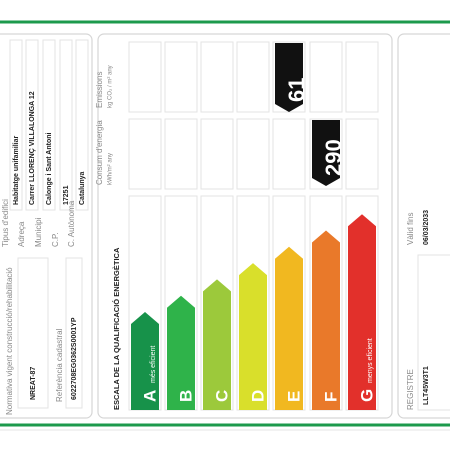  I want to click on field-label: C. Autònoma, so click(71, 223).